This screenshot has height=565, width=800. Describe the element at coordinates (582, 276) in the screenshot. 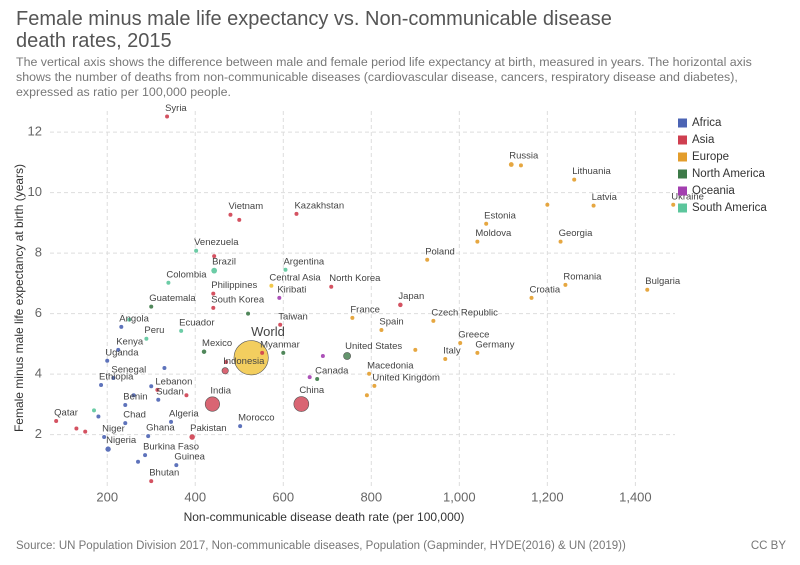

I see `point-label: Romania` at that location.